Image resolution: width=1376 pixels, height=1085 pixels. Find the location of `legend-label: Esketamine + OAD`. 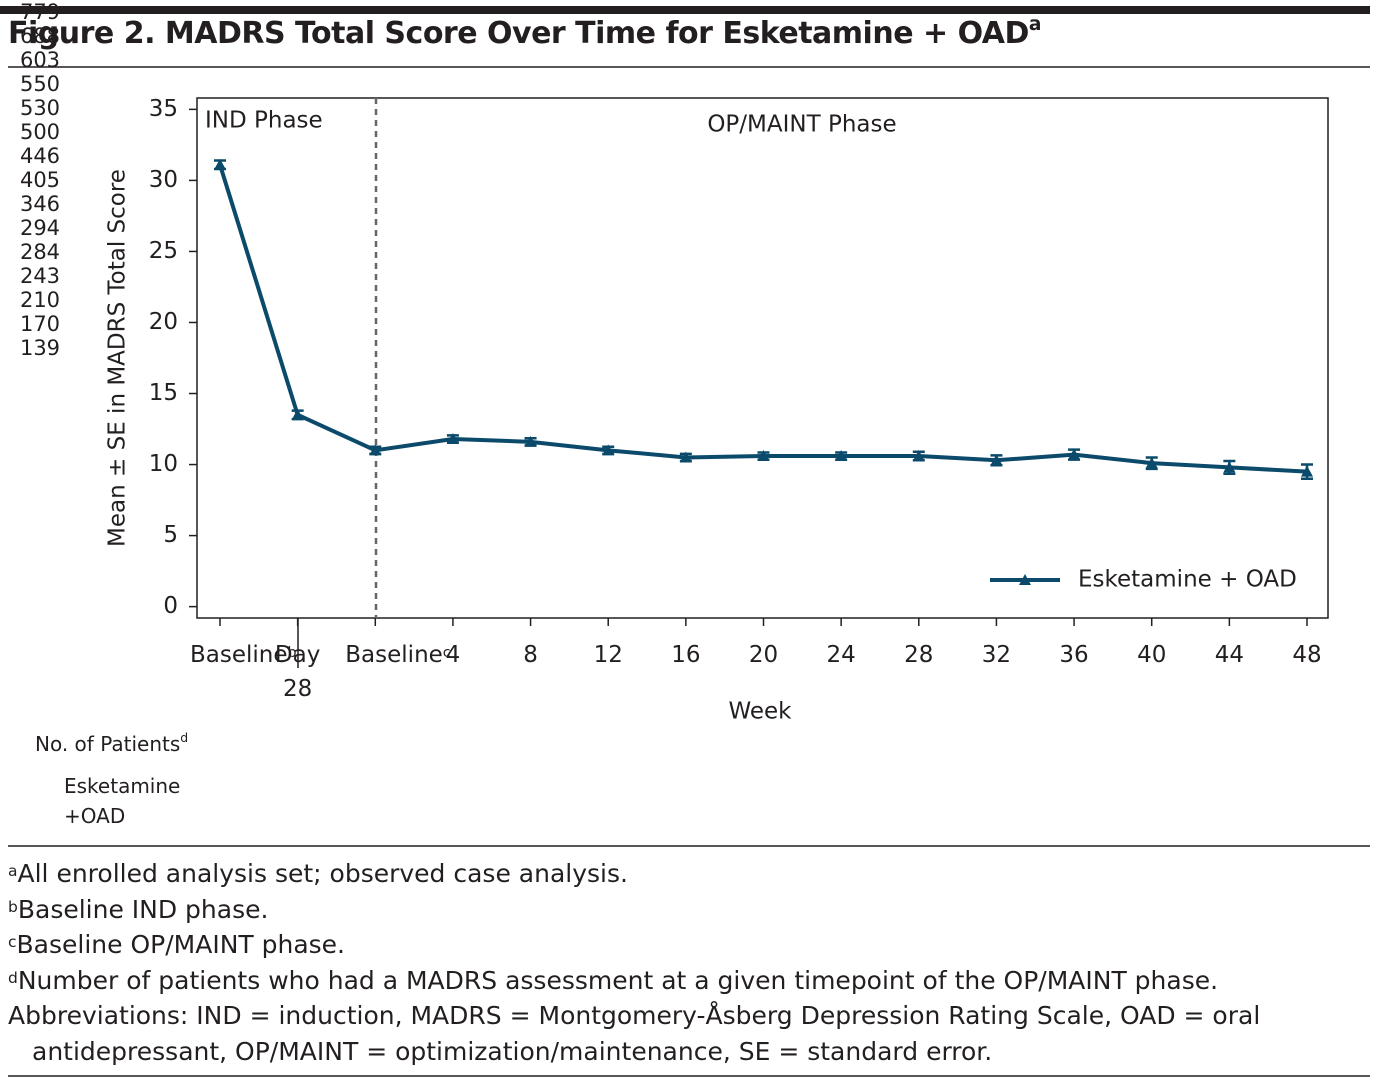

legend-label: Esketamine + OAD is located at coordinates (1187, 580).